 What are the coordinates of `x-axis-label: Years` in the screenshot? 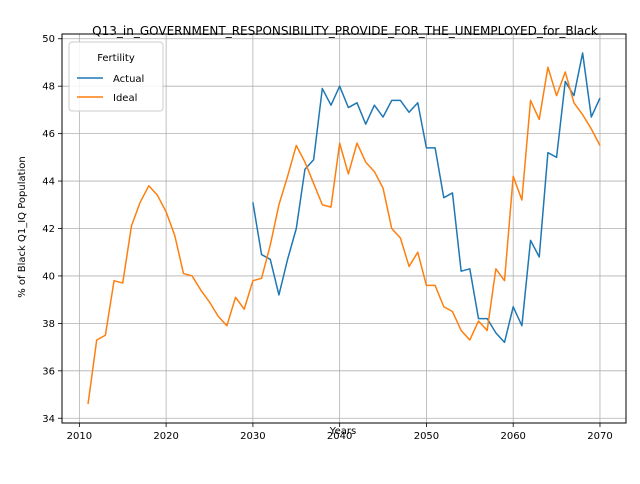 It's located at (342, 431).